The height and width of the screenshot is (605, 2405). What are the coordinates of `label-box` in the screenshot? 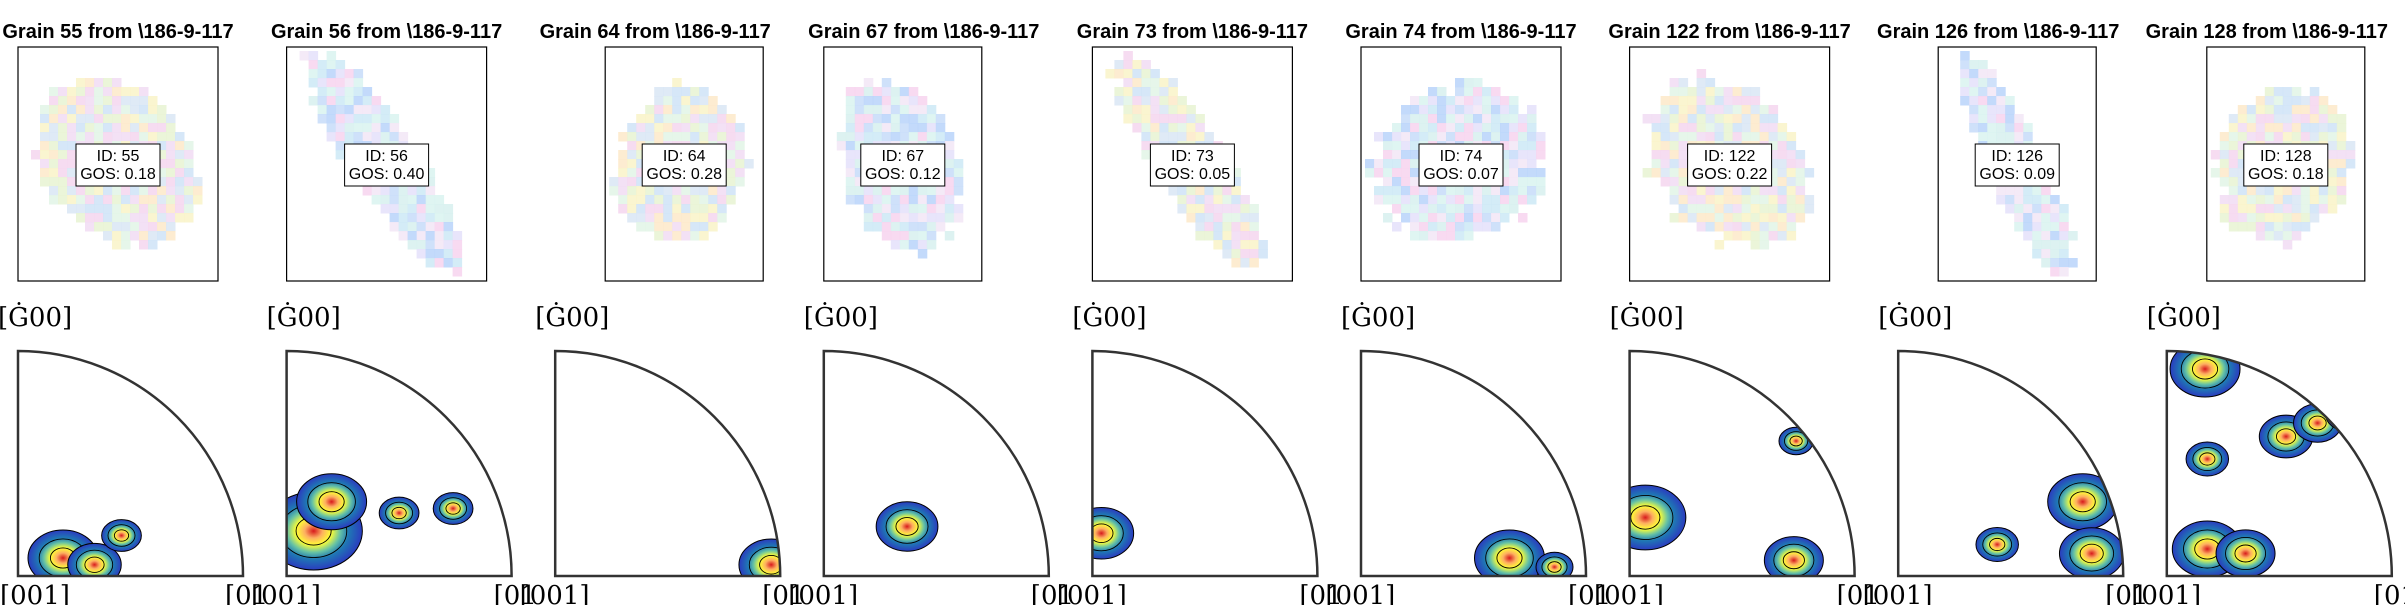 It's located at (2017, 165).